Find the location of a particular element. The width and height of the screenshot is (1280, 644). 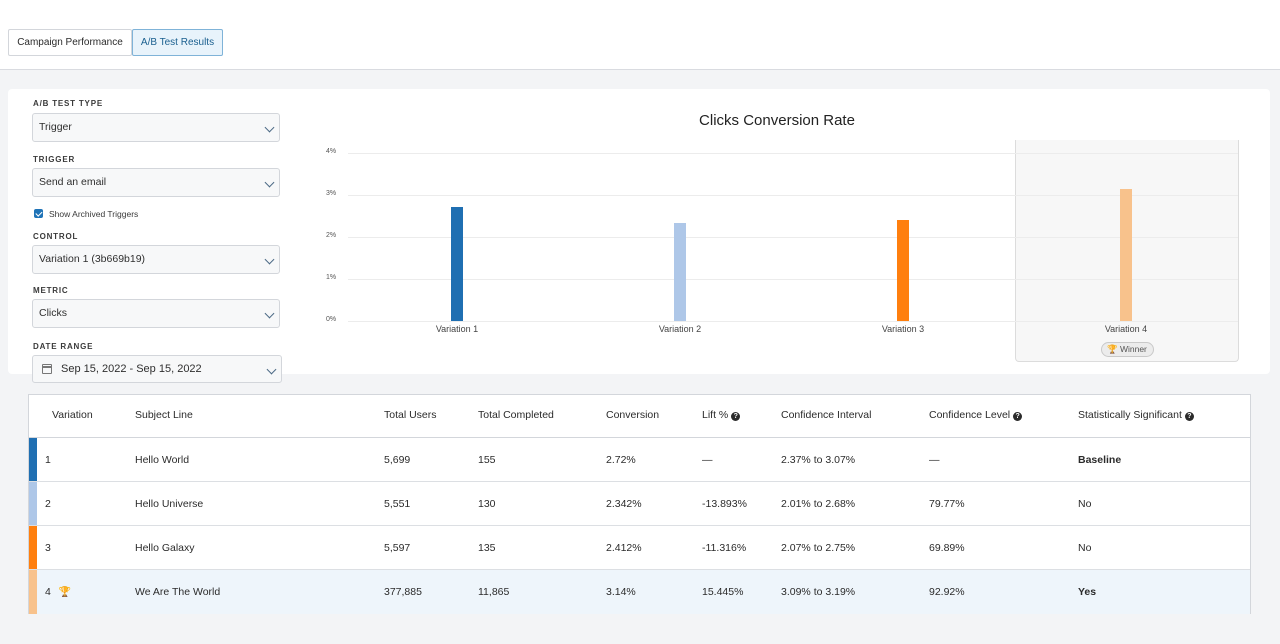

col-lift-label: Lift % is located at coordinates (715, 415).